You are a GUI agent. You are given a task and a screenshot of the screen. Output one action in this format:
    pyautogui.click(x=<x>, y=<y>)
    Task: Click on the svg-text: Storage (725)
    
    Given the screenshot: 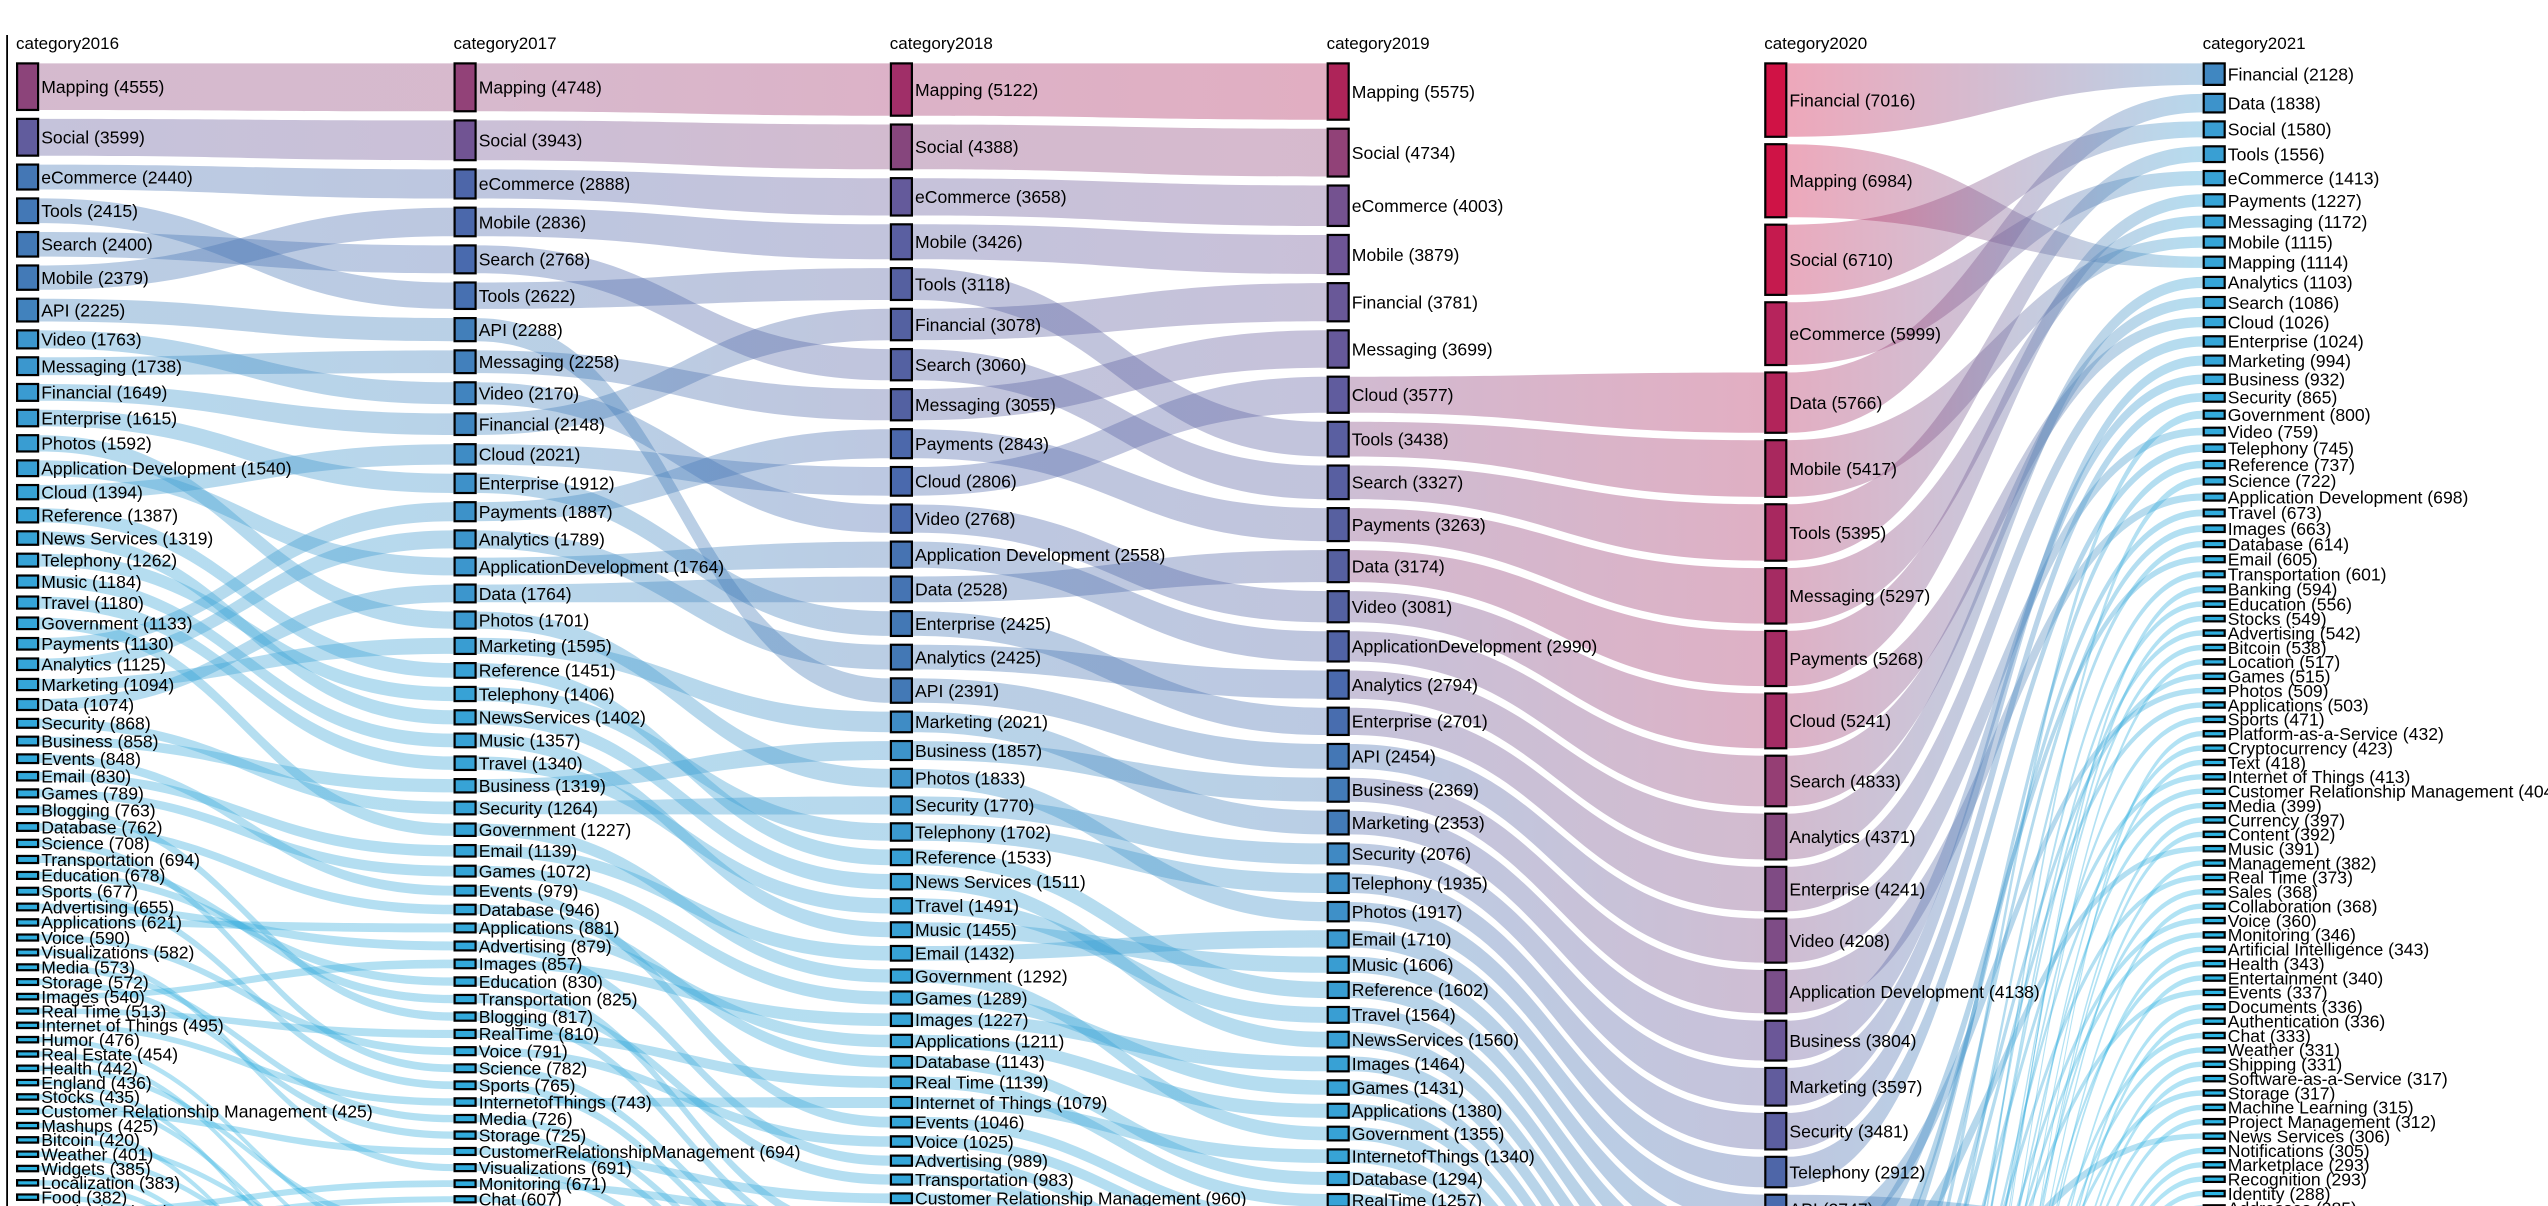 What is the action you would take?
    pyautogui.click(x=533, y=1135)
    